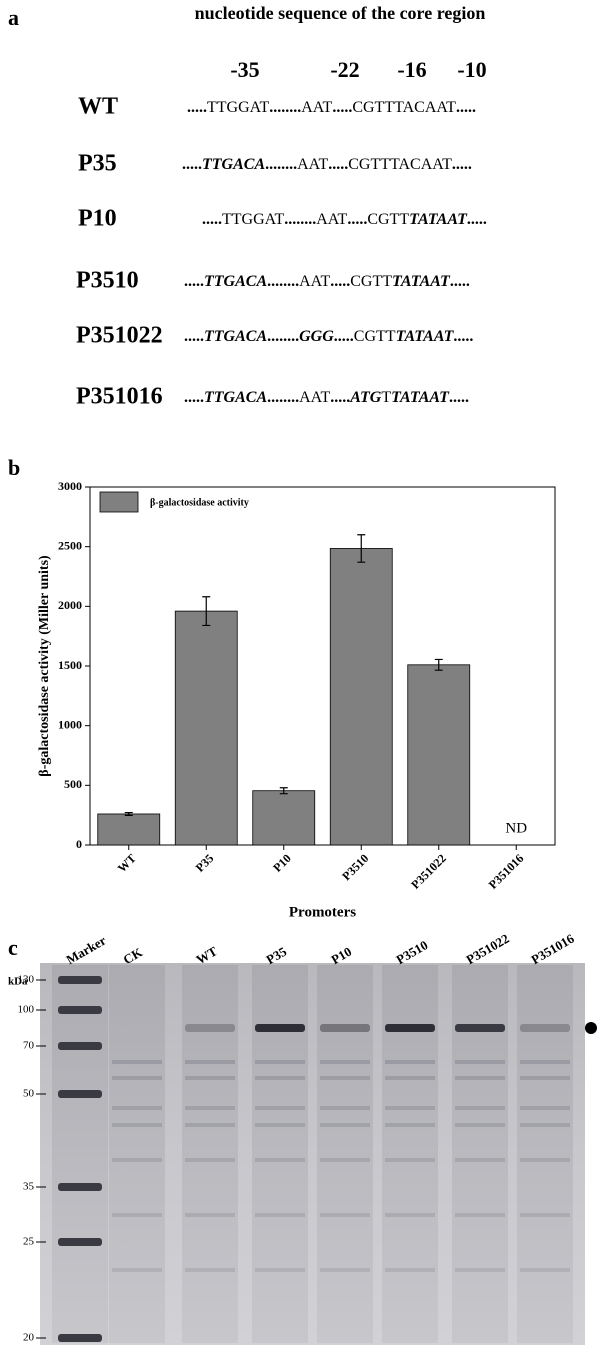 This screenshot has height=1348, width=598. What do you see at coordinates (13, 17) in the screenshot?
I see `panel-label: a` at bounding box center [13, 17].